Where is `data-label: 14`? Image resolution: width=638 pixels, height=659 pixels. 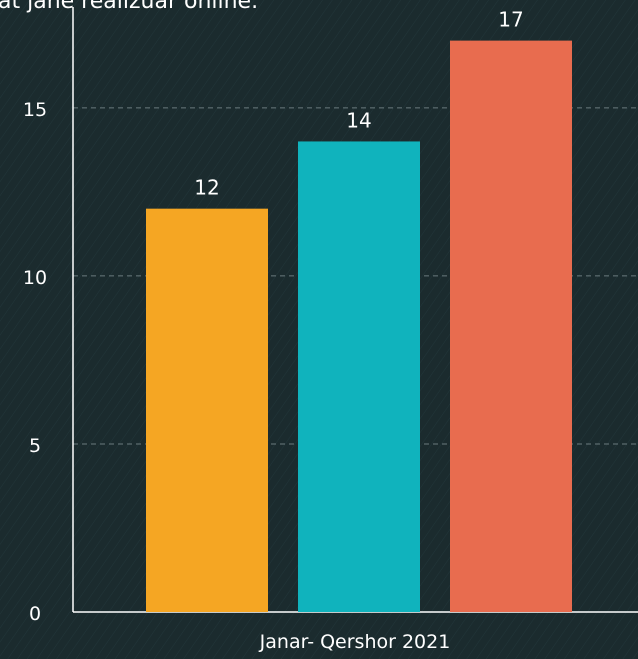
data-label: 14 is located at coordinates (358, 120).